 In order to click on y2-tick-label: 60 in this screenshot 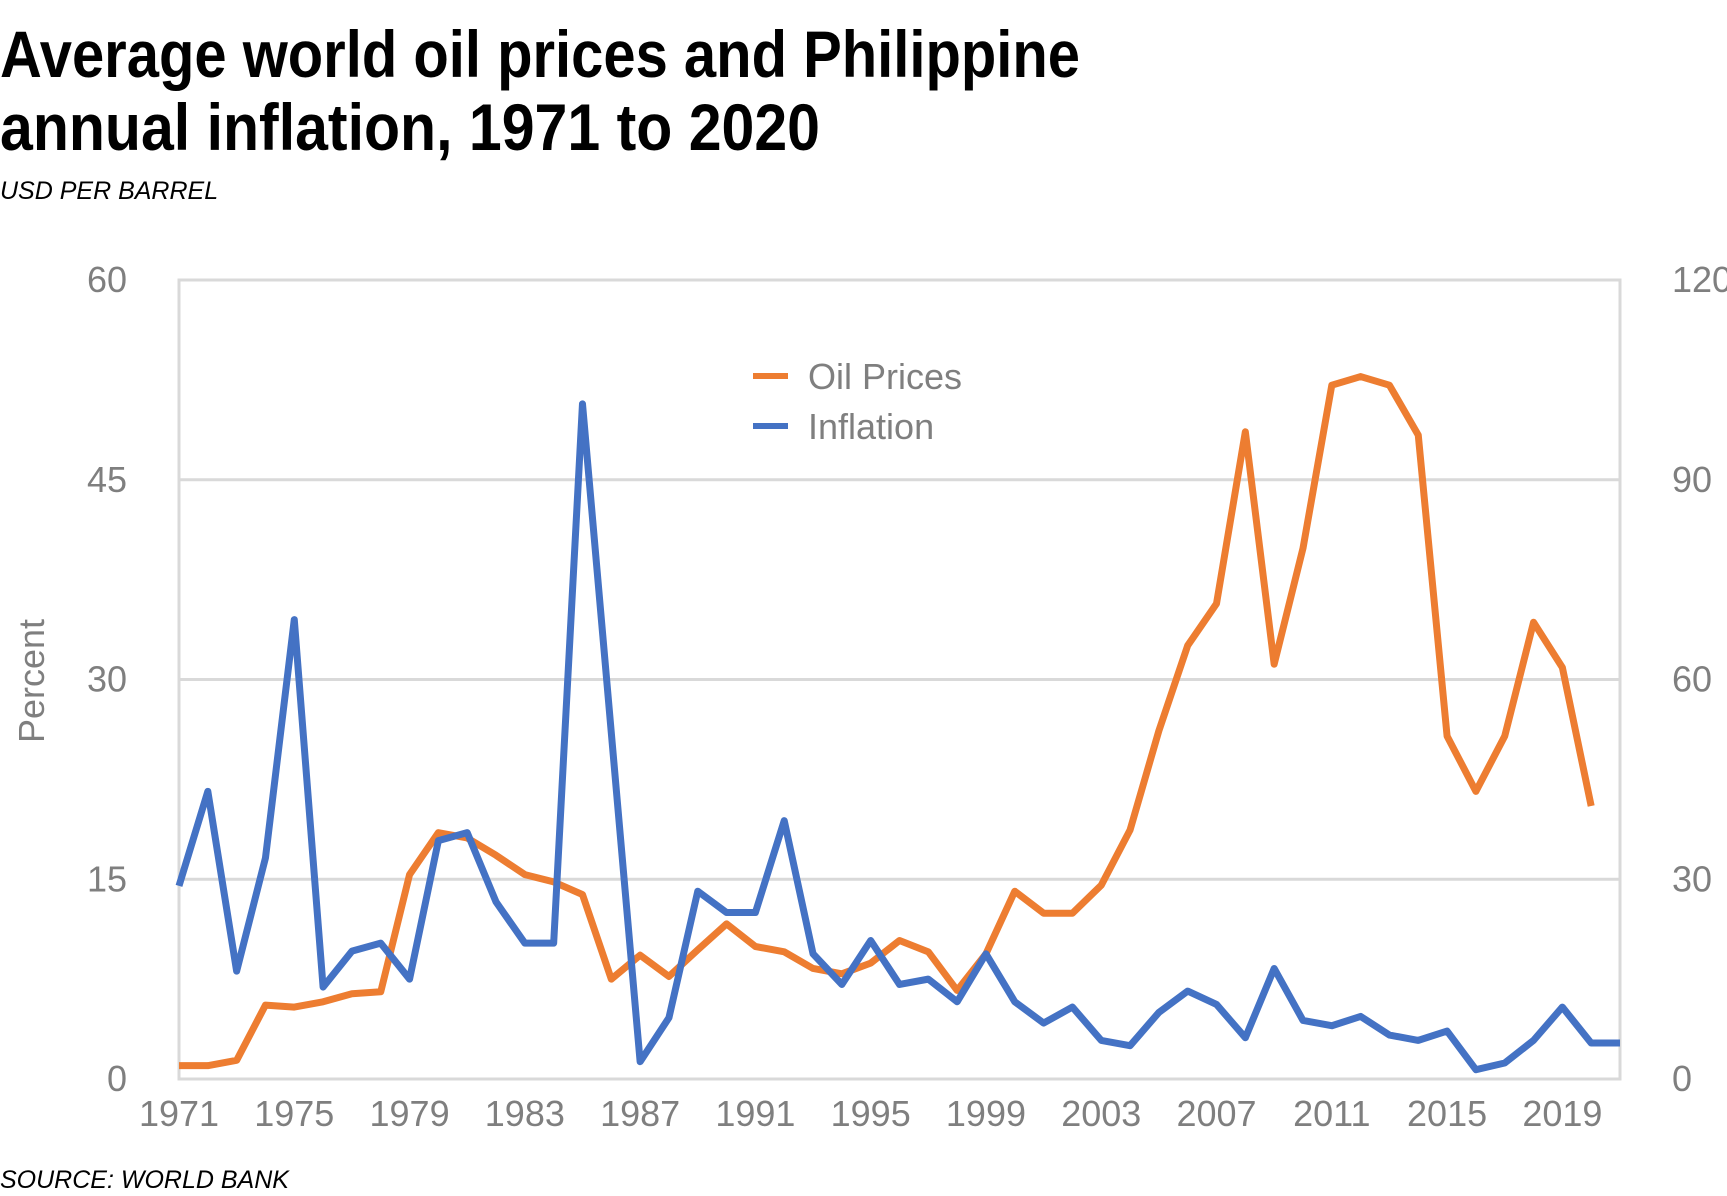, I will do `click(1692, 679)`.